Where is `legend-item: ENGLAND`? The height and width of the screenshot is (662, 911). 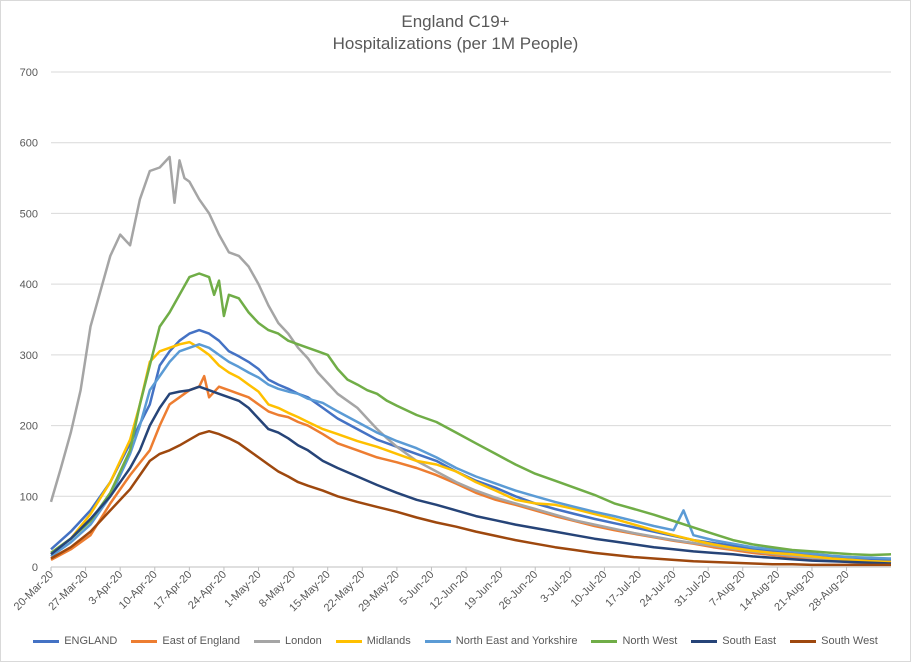 legend-item: ENGLAND is located at coordinates (75, 641).